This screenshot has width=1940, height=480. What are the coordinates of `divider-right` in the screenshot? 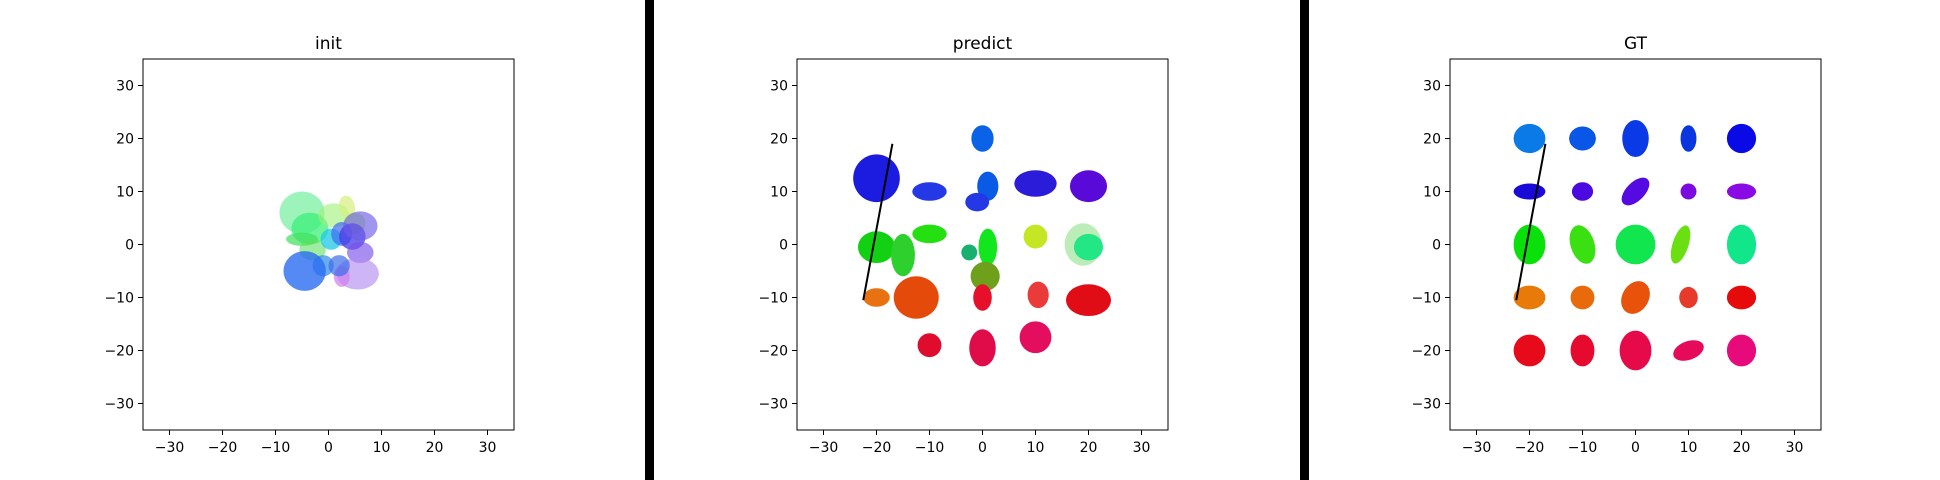 It's located at (1304, 240).